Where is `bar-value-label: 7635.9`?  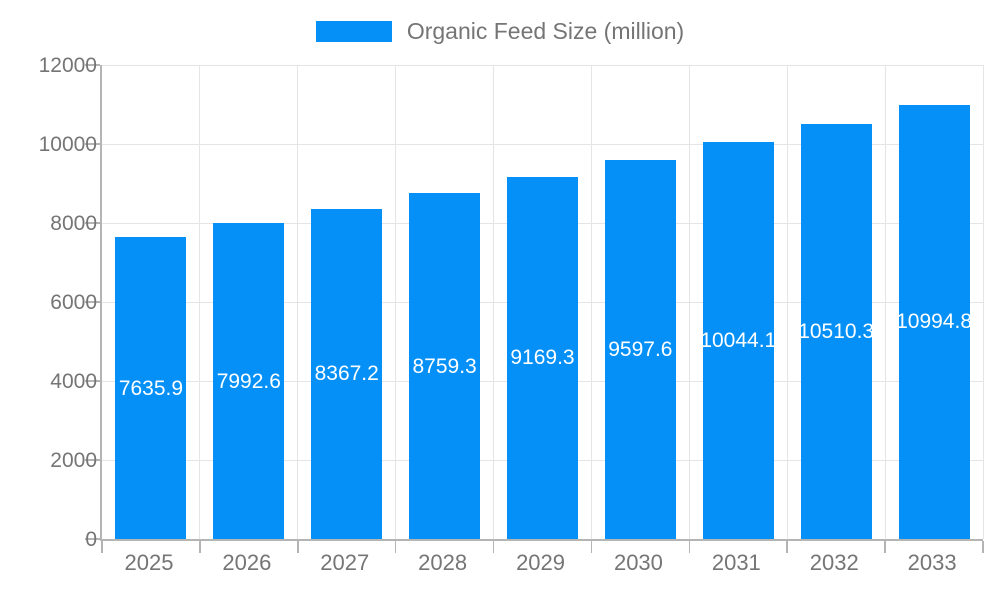
bar-value-label: 7635.9 is located at coordinates (151, 388).